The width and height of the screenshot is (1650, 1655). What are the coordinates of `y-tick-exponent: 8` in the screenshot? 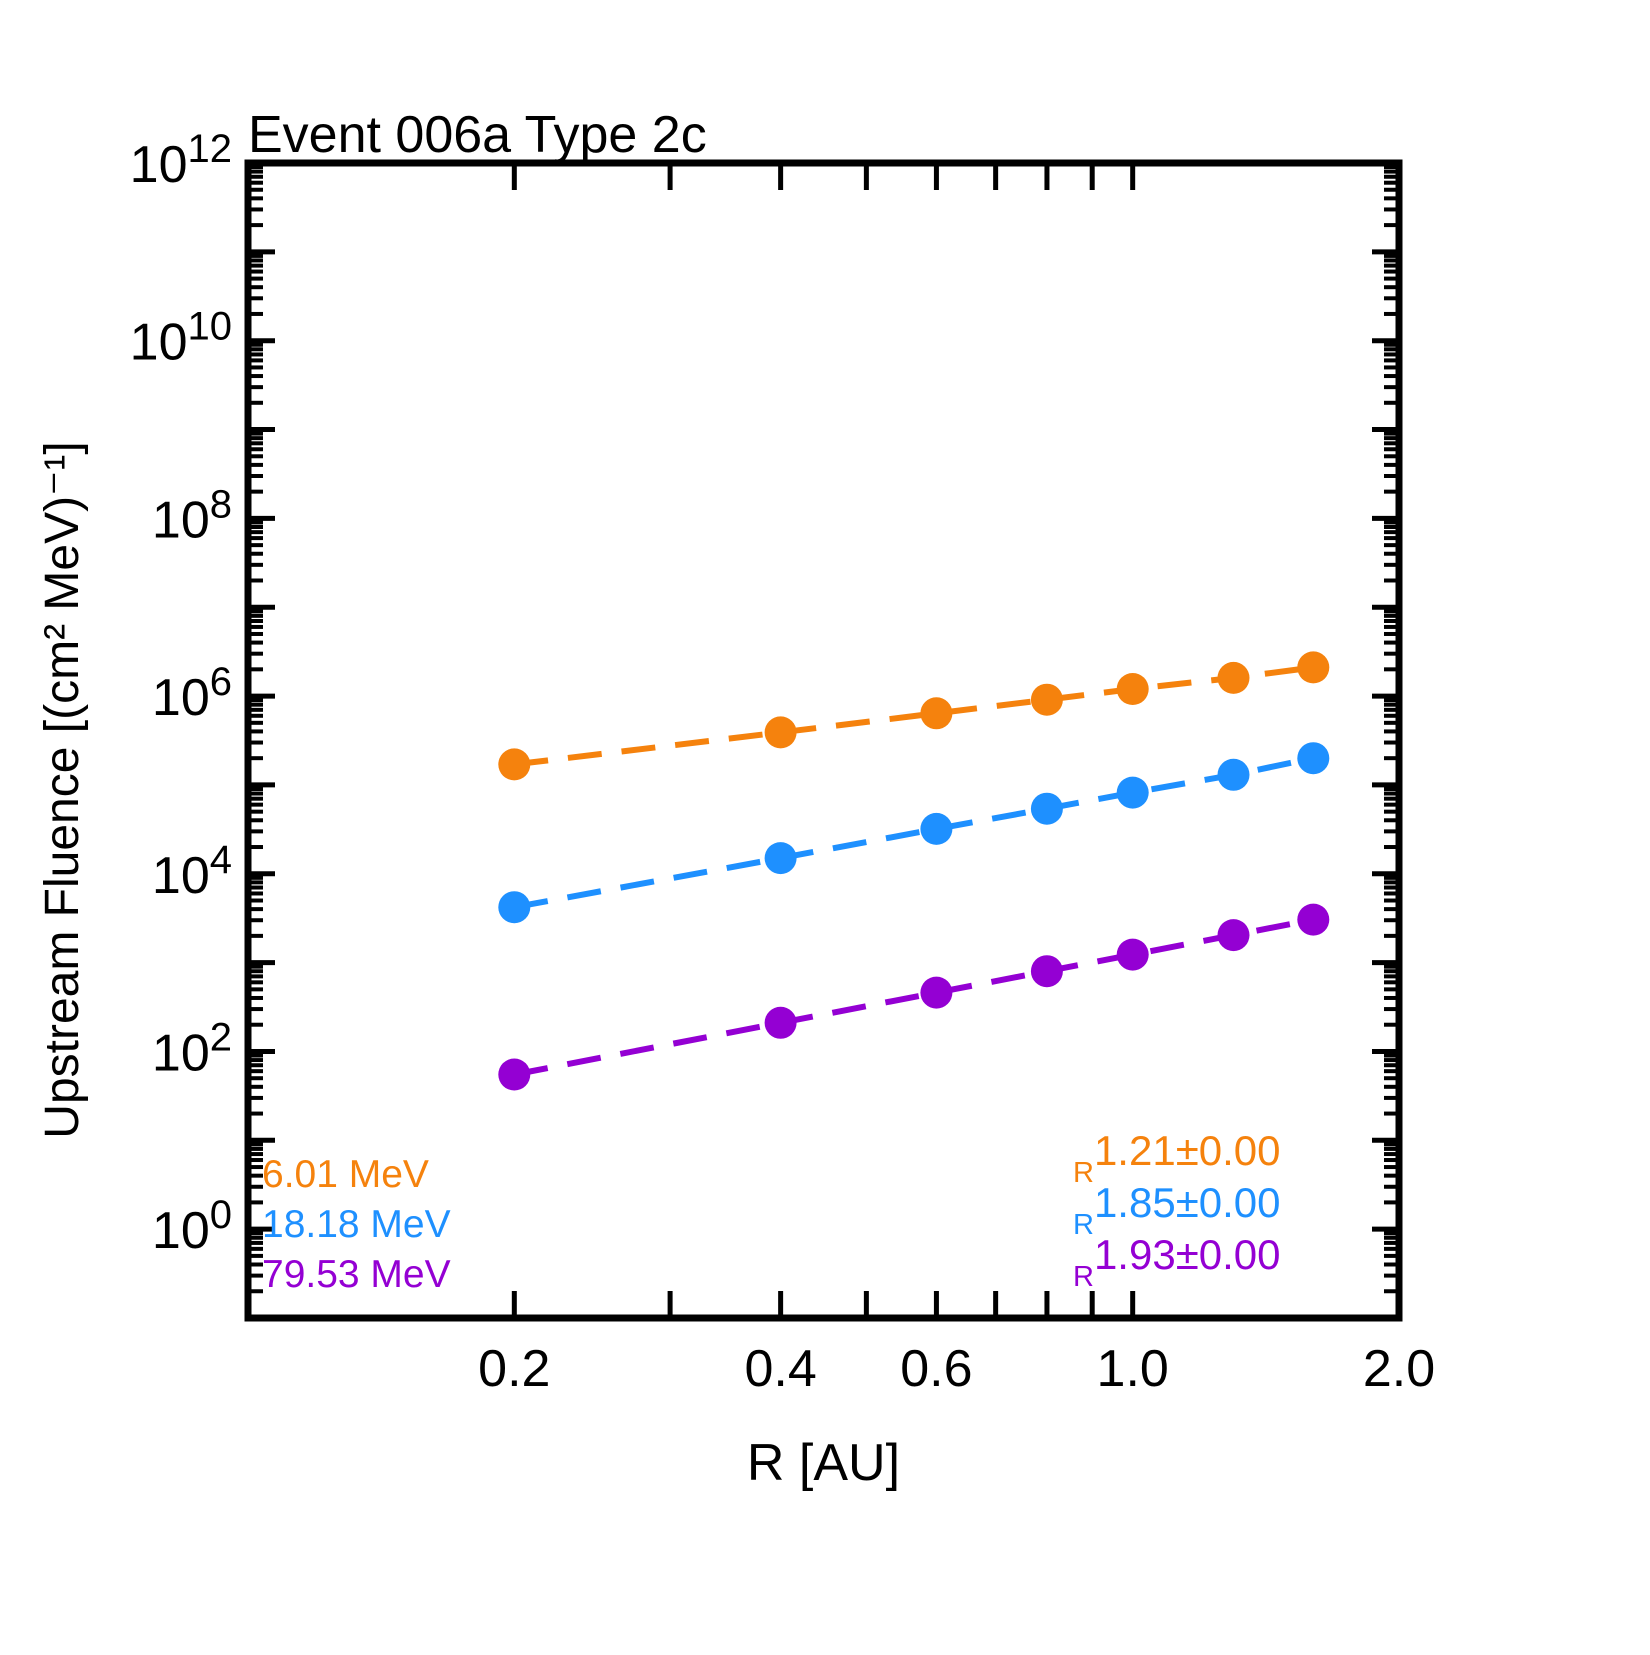 It's located at (221, 504).